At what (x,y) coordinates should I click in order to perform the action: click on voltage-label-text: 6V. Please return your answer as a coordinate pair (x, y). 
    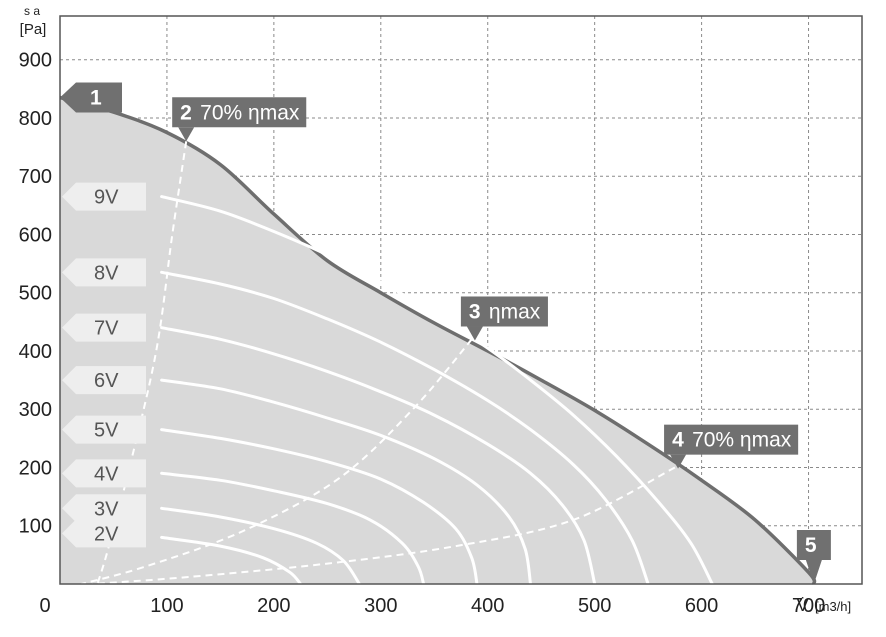
    Looking at the image, I should click on (106, 381).